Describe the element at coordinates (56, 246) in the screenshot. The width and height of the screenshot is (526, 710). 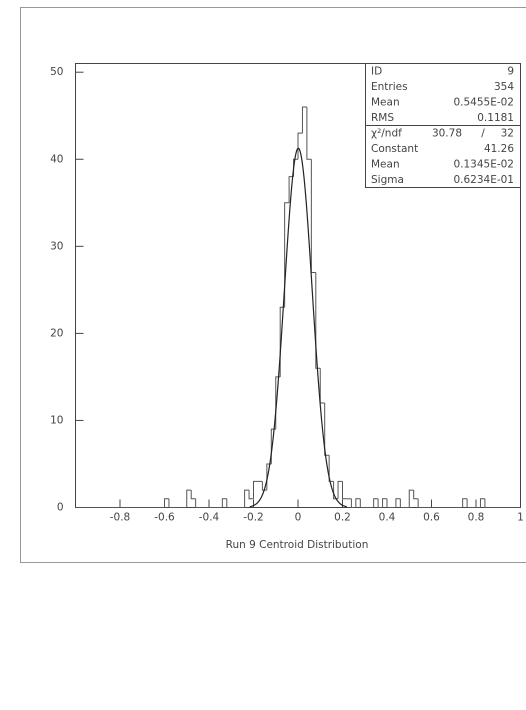
I see `y-tick-label: 30` at that location.